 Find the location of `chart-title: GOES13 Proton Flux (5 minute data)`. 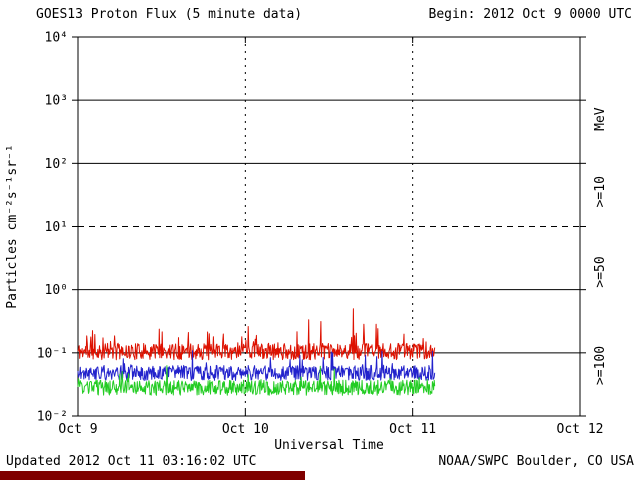

chart-title: GOES13 Proton Flux (5 minute data) is located at coordinates (169, 14).